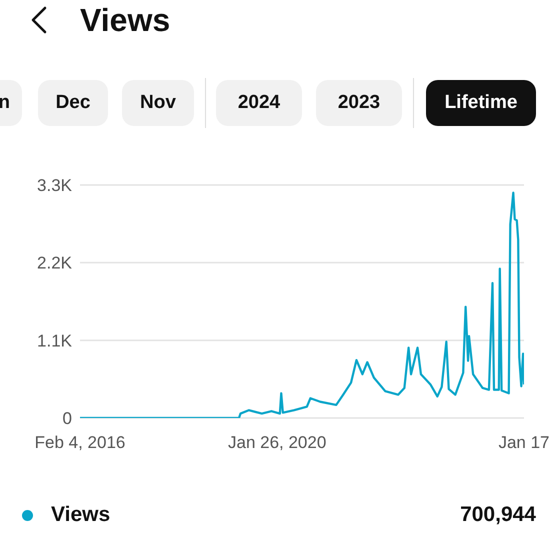 The height and width of the screenshot is (560, 560). Describe the element at coordinates (11, 103) in the screenshot. I see `text: n` at that location.